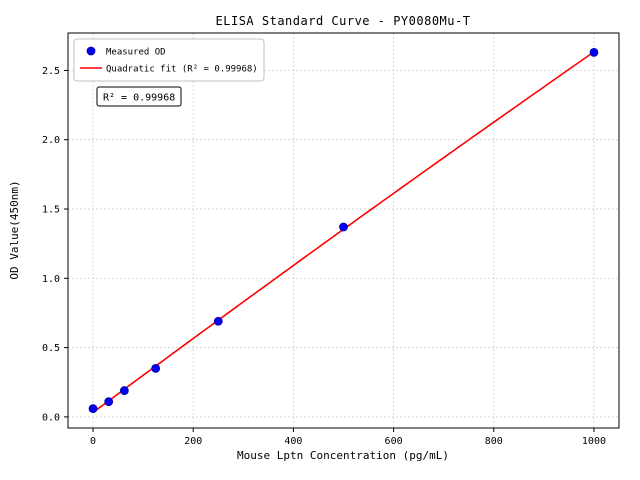 The height and width of the screenshot is (480, 640). I want to click on legend-box, so click(169, 60).